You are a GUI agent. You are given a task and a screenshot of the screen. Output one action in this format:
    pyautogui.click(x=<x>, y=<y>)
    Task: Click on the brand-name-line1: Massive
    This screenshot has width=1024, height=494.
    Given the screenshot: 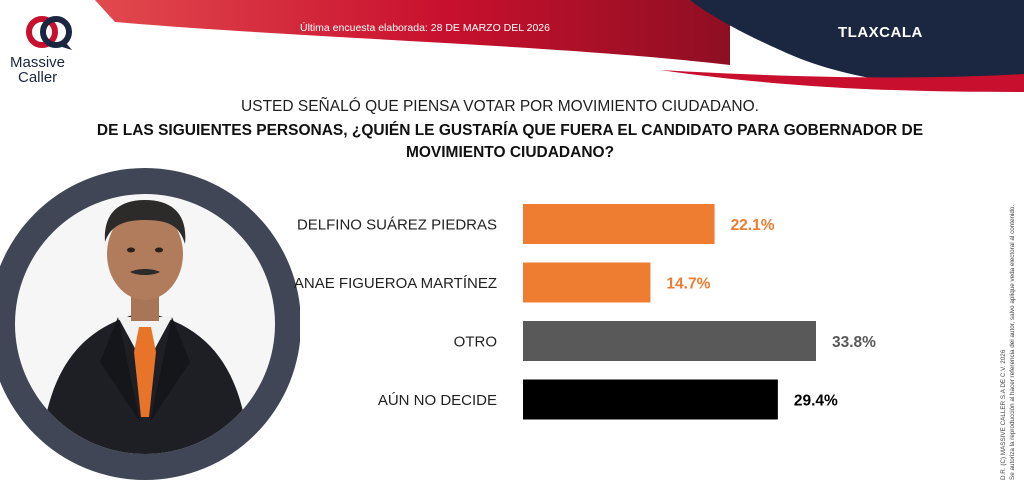 What is the action you would take?
    pyautogui.click(x=38, y=62)
    